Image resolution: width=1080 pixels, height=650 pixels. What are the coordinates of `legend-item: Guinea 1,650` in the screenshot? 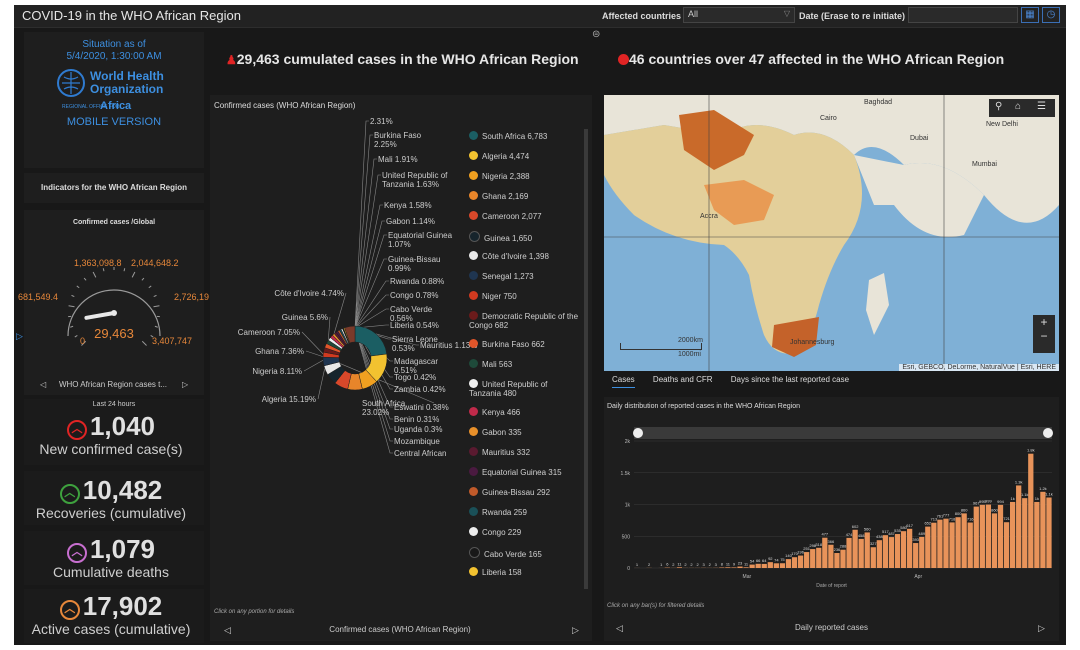 It's located at (524, 237).